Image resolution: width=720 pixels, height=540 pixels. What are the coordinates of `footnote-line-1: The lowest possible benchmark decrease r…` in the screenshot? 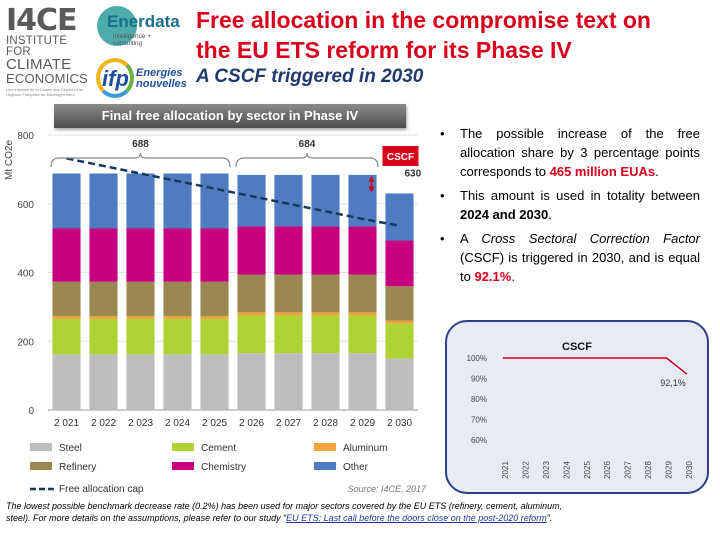 It's located at (284, 506).